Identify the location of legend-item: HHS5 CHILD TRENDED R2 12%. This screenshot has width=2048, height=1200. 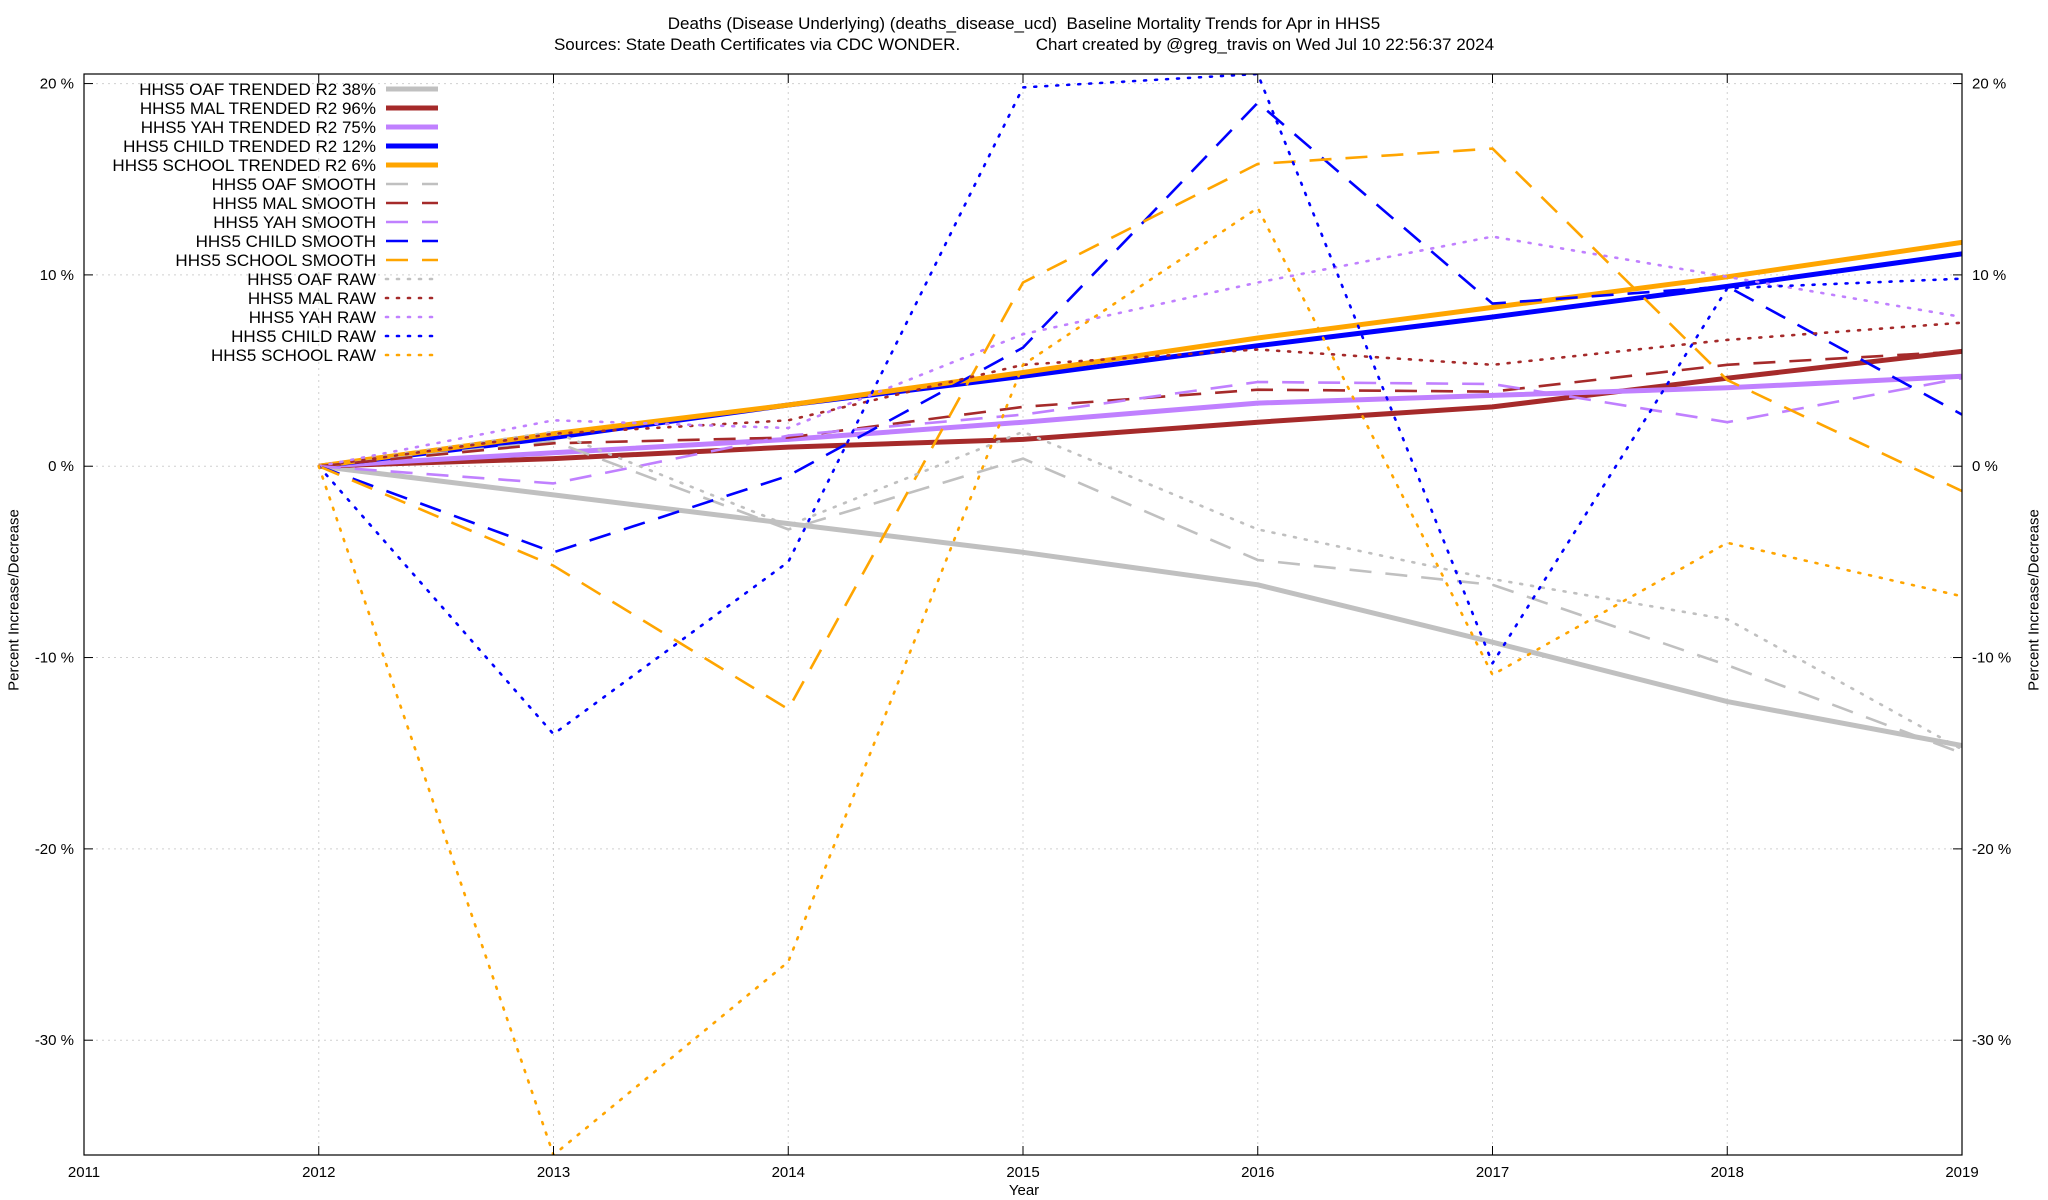
(280, 146).